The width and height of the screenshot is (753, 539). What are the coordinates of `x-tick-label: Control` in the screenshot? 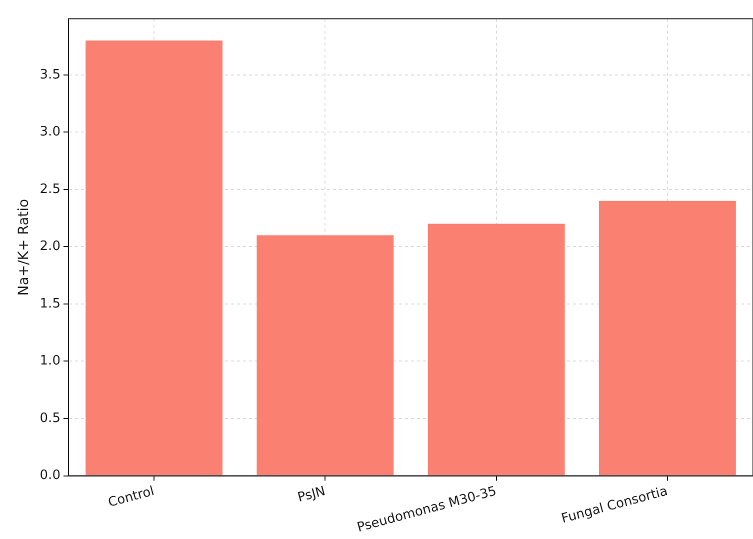 It's located at (131, 497).